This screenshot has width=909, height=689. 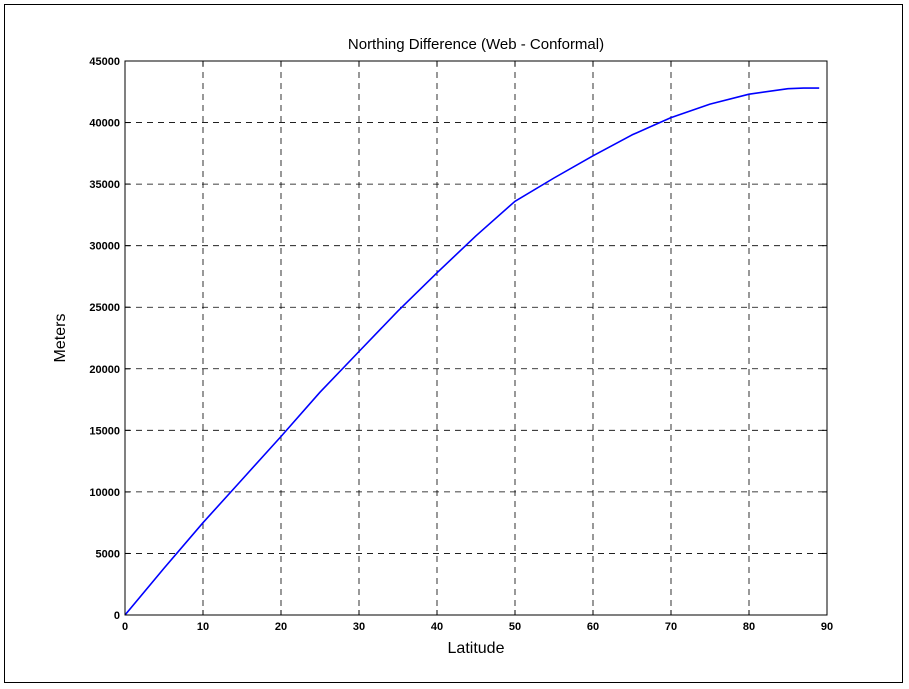 What do you see at coordinates (476, 648) in the screenshot?
I see `x-axis-label: Latitude` at bounding box center [476, 648].